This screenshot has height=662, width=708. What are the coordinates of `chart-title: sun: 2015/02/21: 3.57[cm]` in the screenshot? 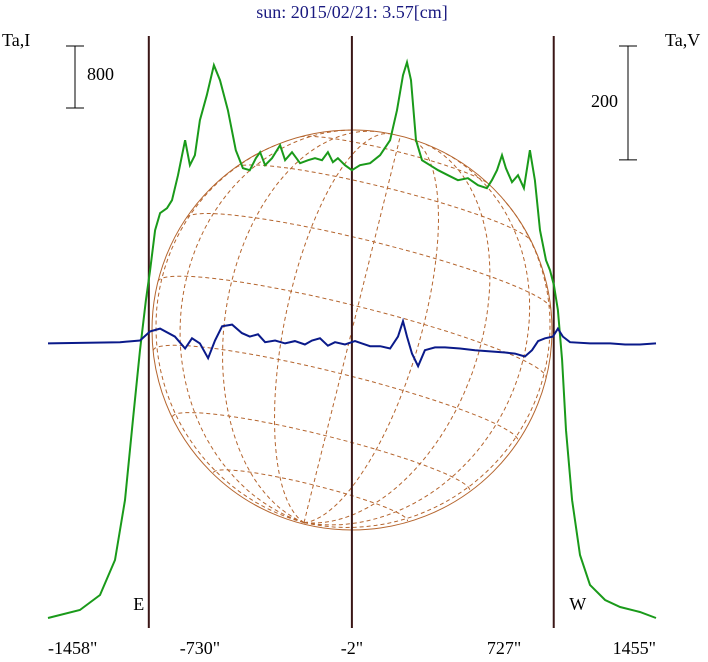 It's located at (352, 12).